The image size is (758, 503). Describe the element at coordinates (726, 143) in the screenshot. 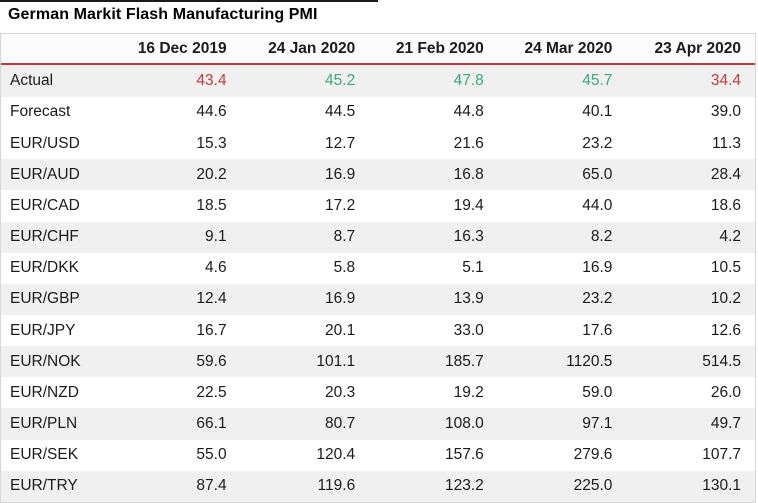

I see `value-cell: 11.3` at that location.